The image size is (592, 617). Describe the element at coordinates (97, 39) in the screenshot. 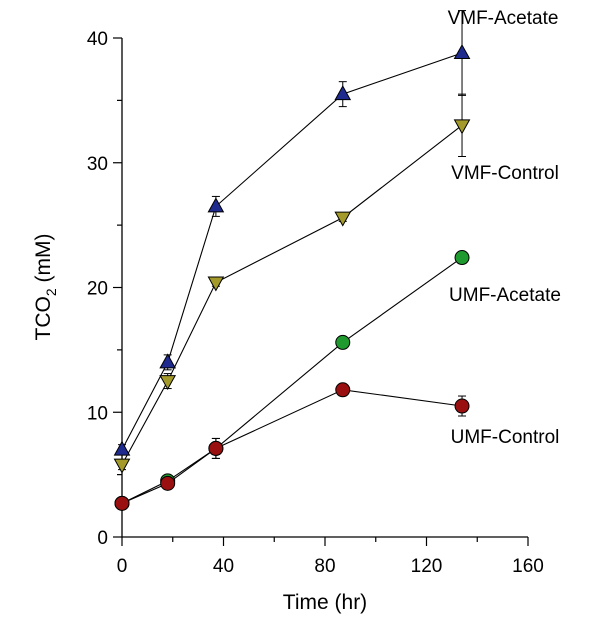

I see `y-tick-label: 40` at that location.